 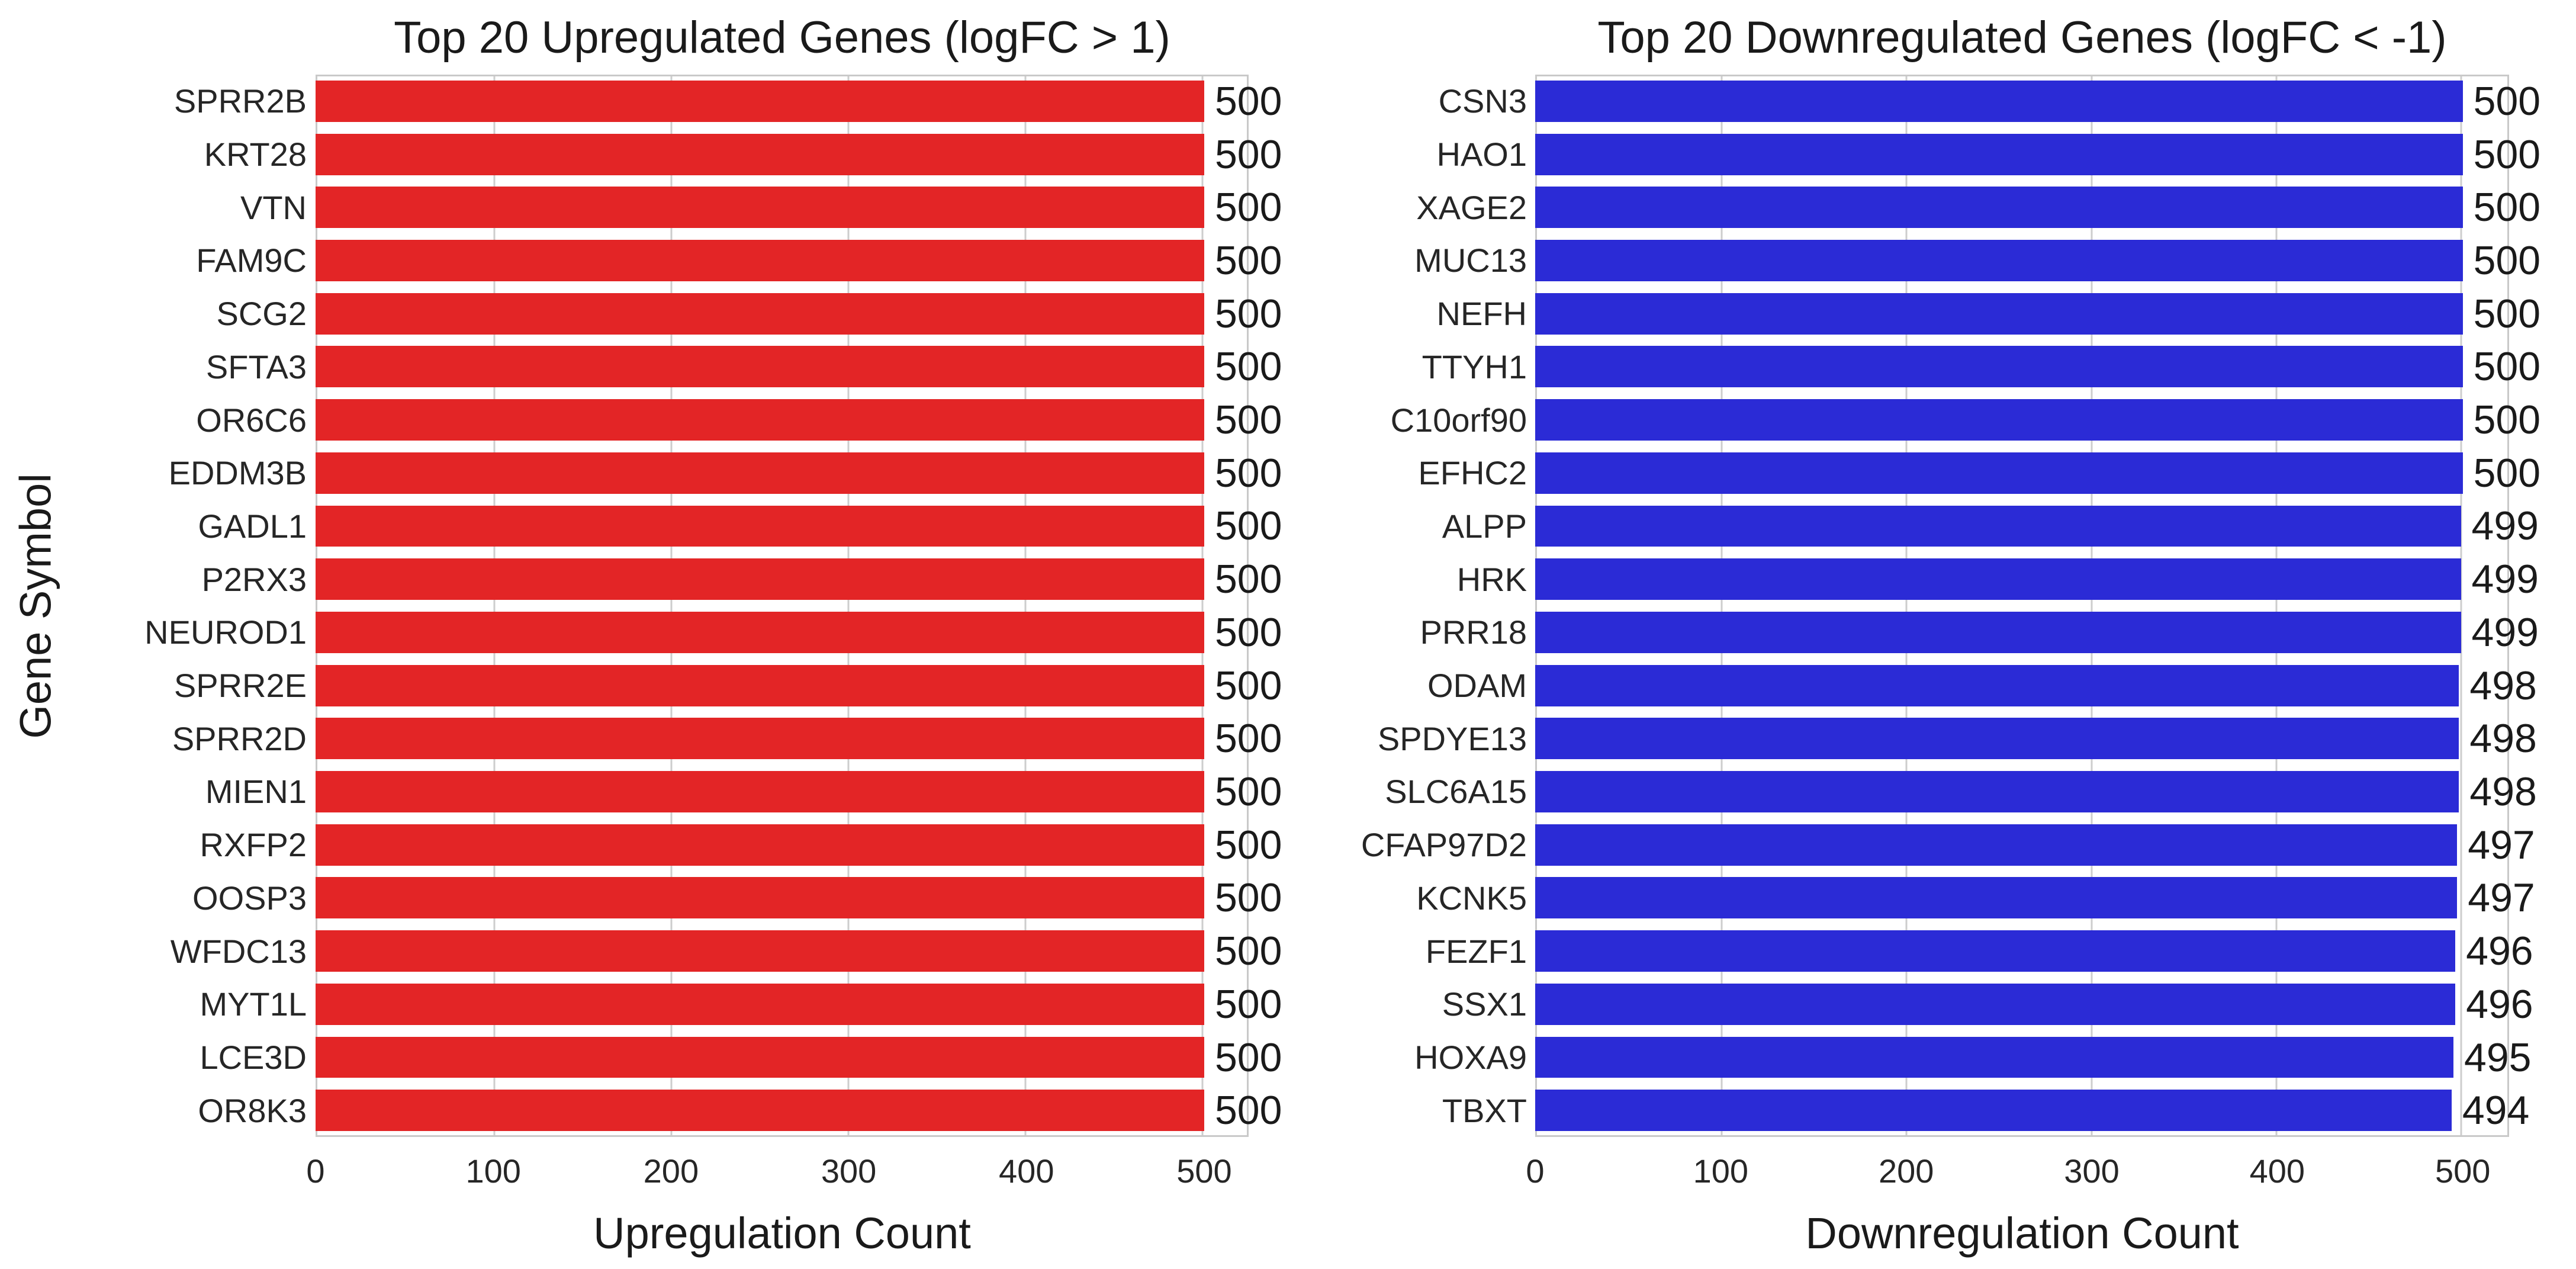 I want to click on y-axis-label-text: Gene Symbol, so click(x=35, y=606).